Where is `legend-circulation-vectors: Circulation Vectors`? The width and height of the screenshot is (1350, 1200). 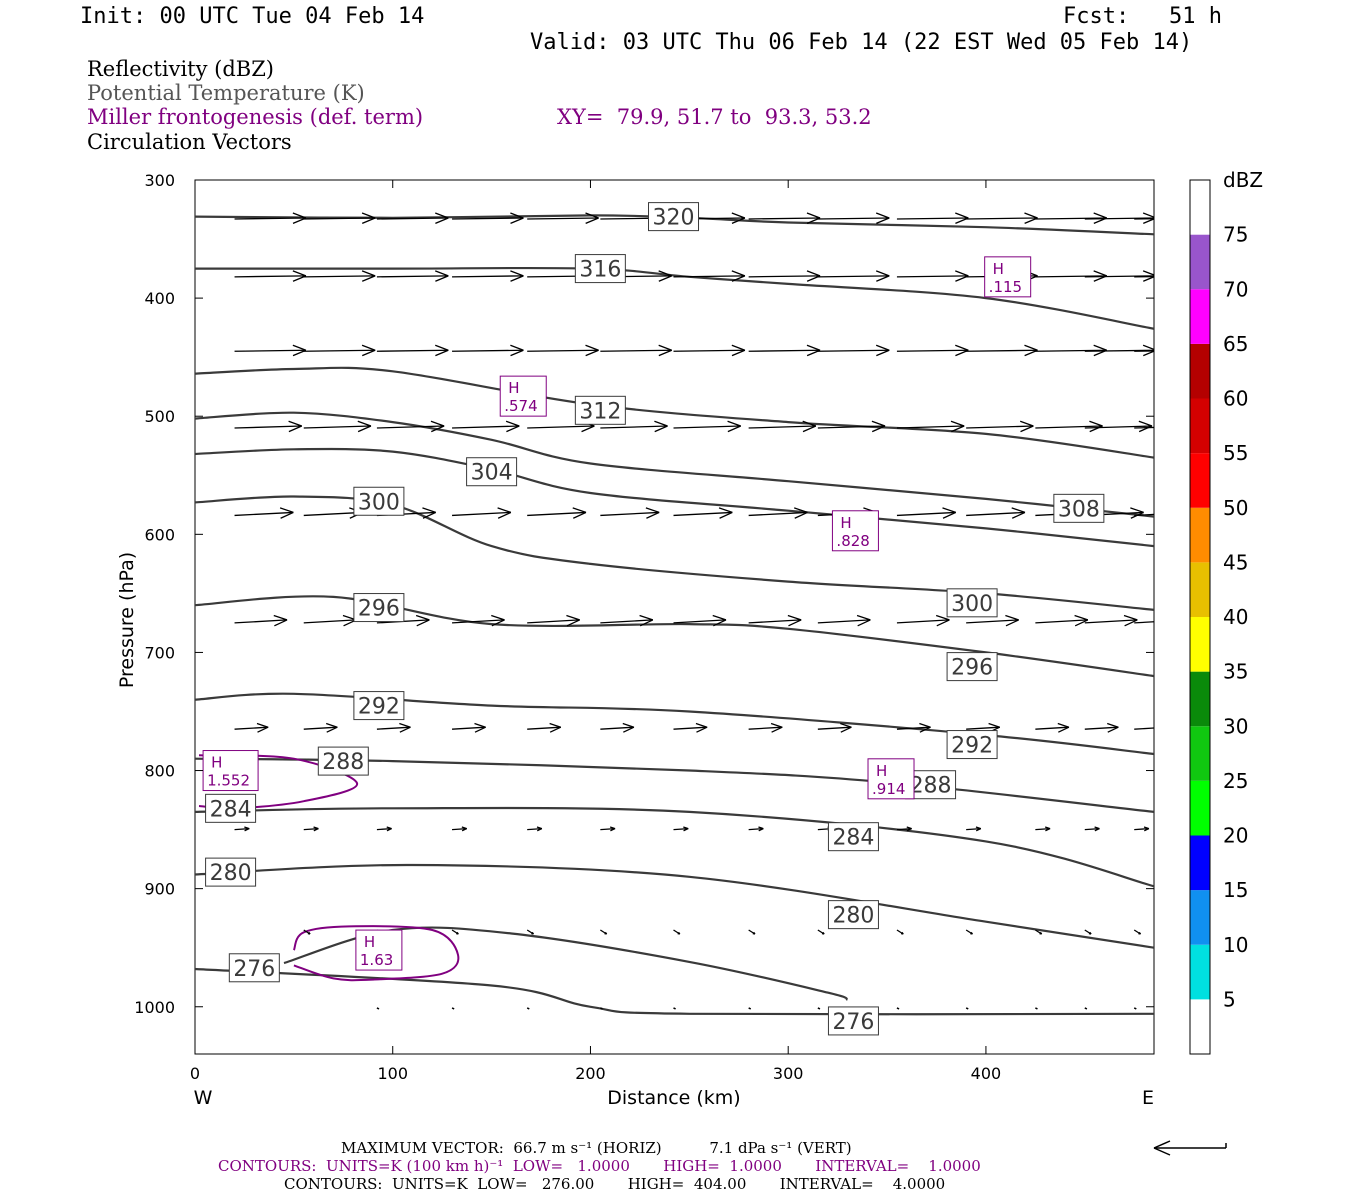 legend-circulation-vectors: Circulation Vectors is located at coordinates (189, 142).